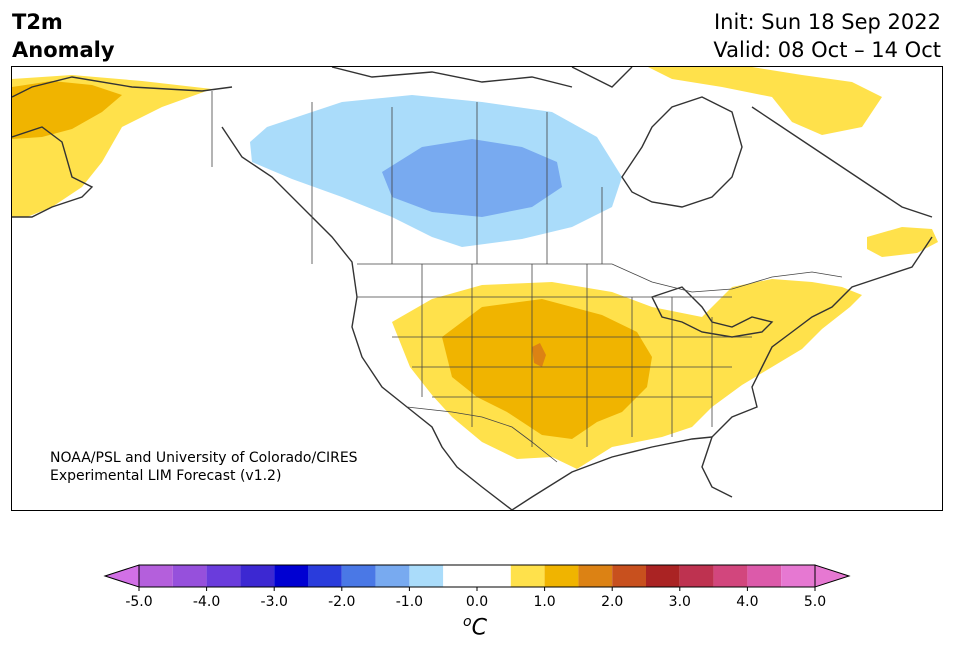  I want to click on colorbar-tick-label-1: -4.0, so click(206, 602).